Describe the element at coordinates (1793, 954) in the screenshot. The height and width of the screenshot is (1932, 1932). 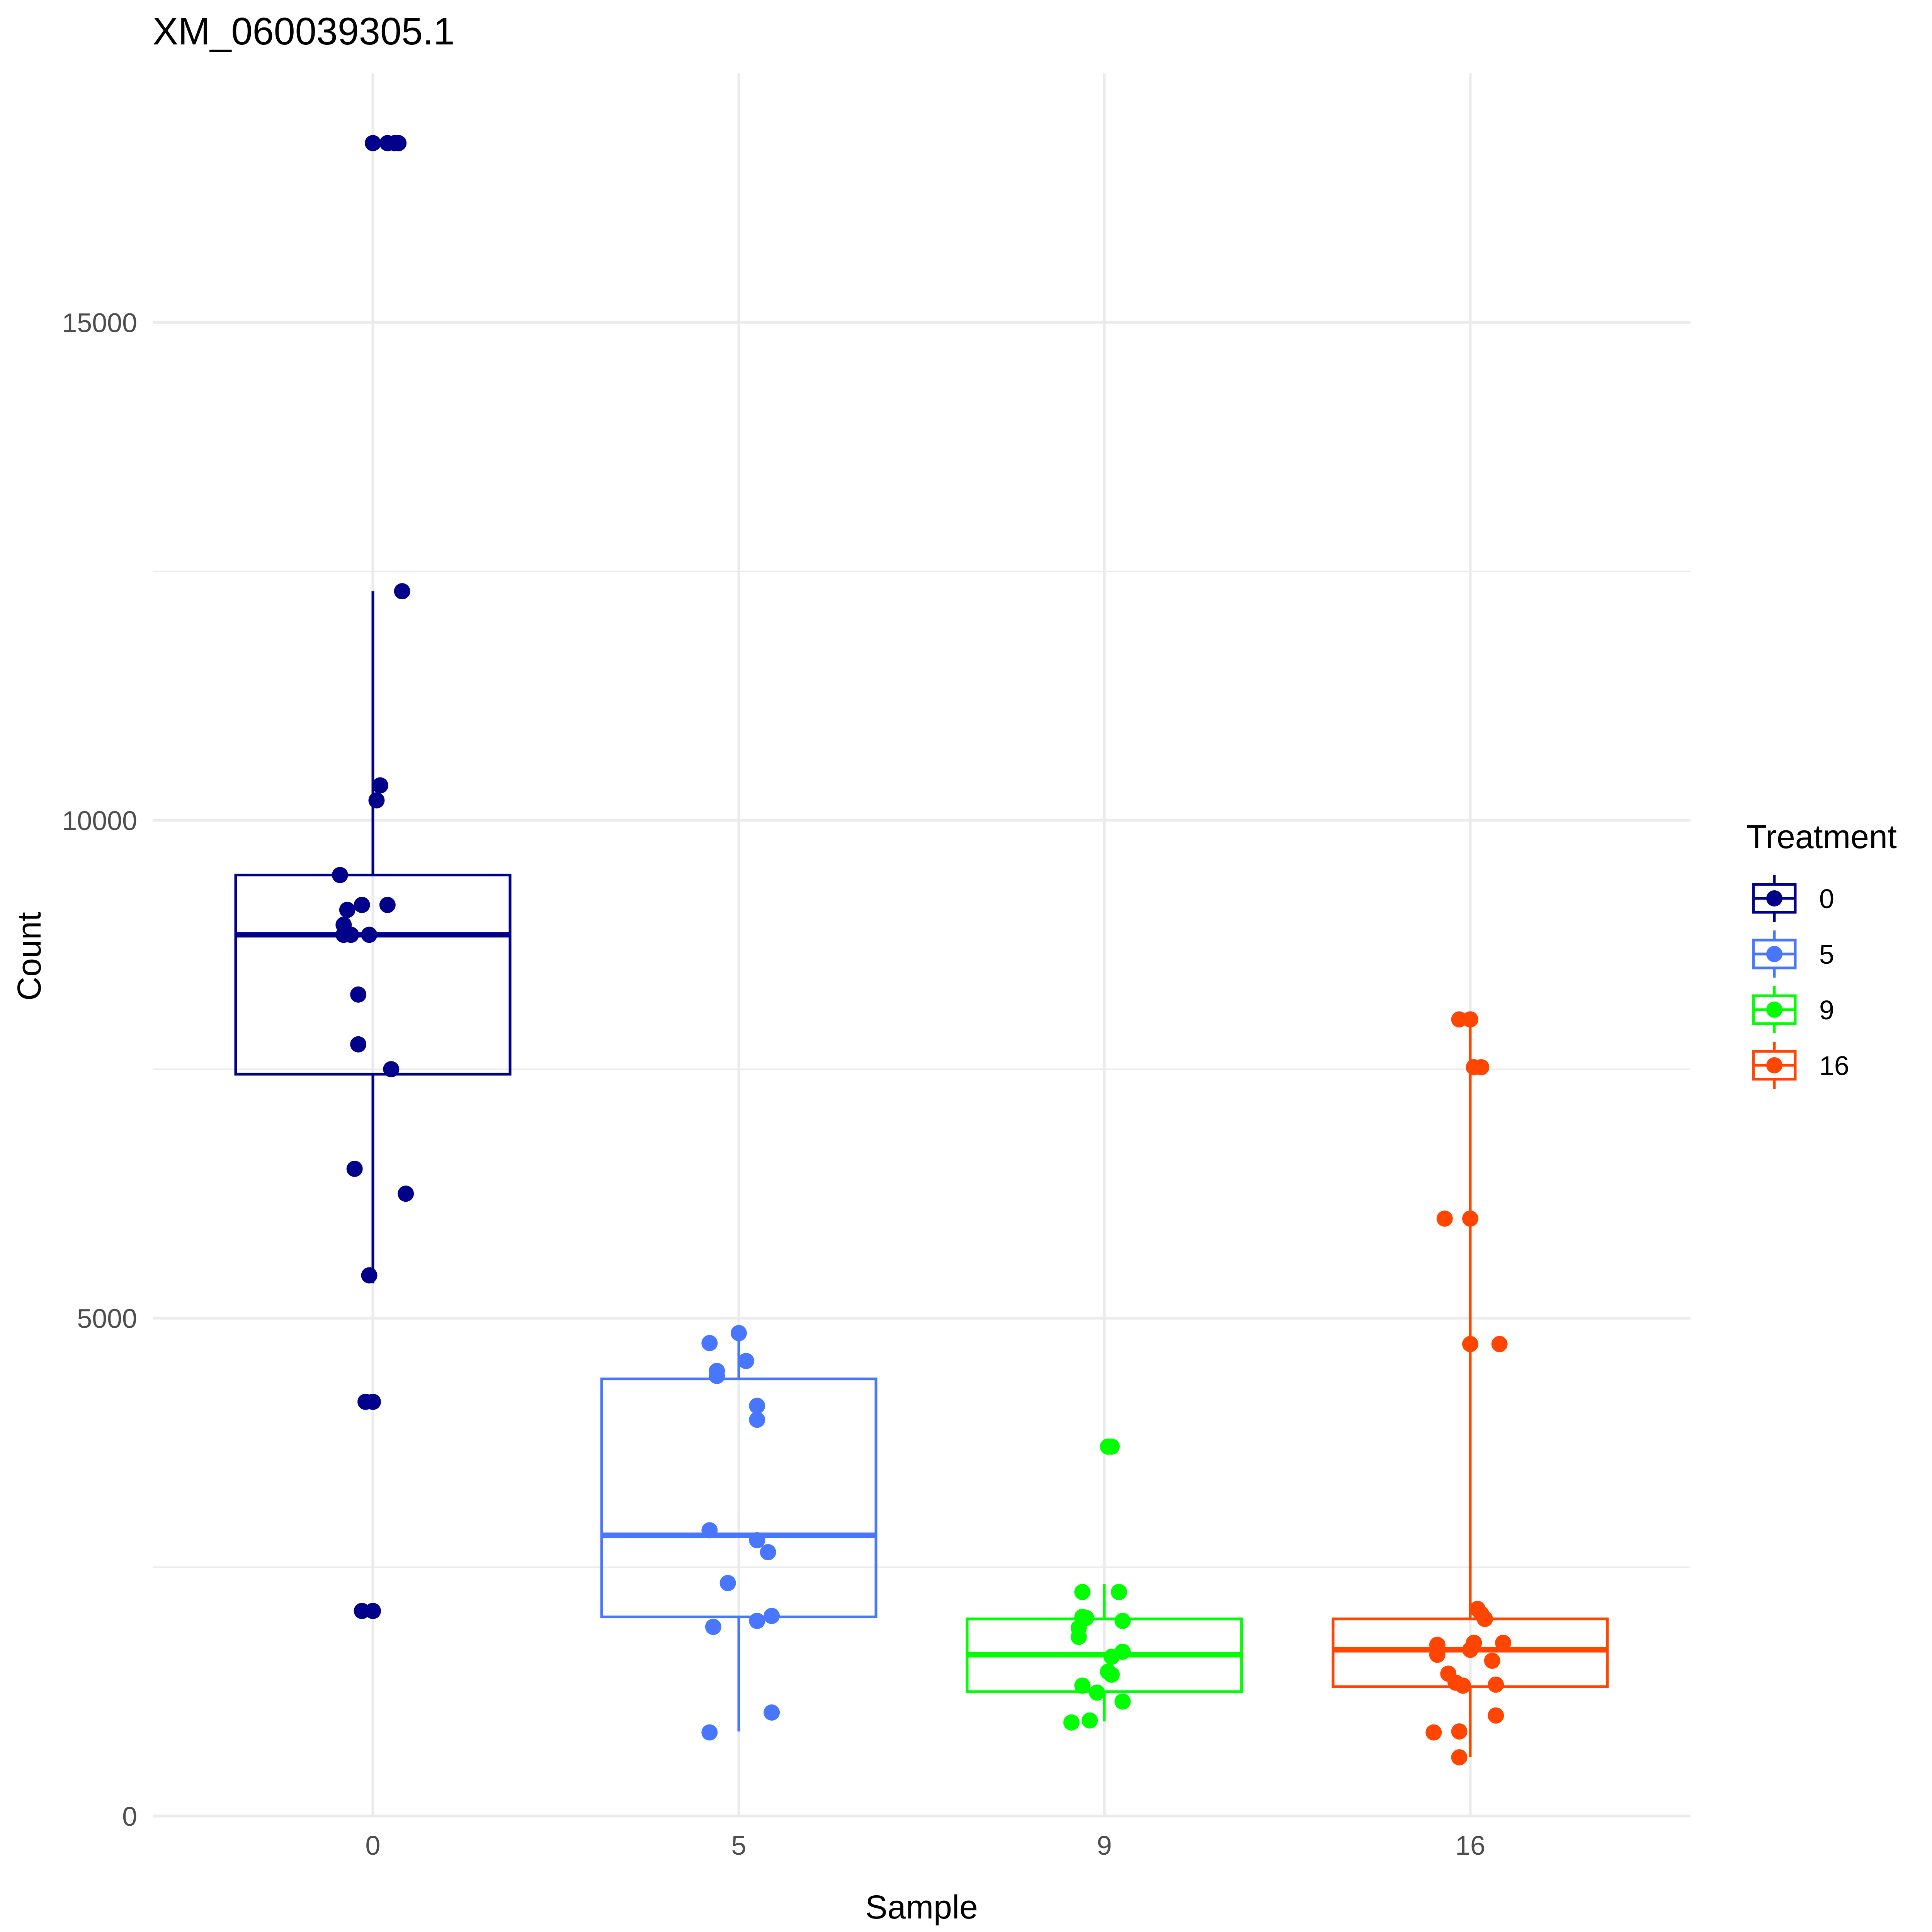
I see `legend-item-5: 5` at that location.